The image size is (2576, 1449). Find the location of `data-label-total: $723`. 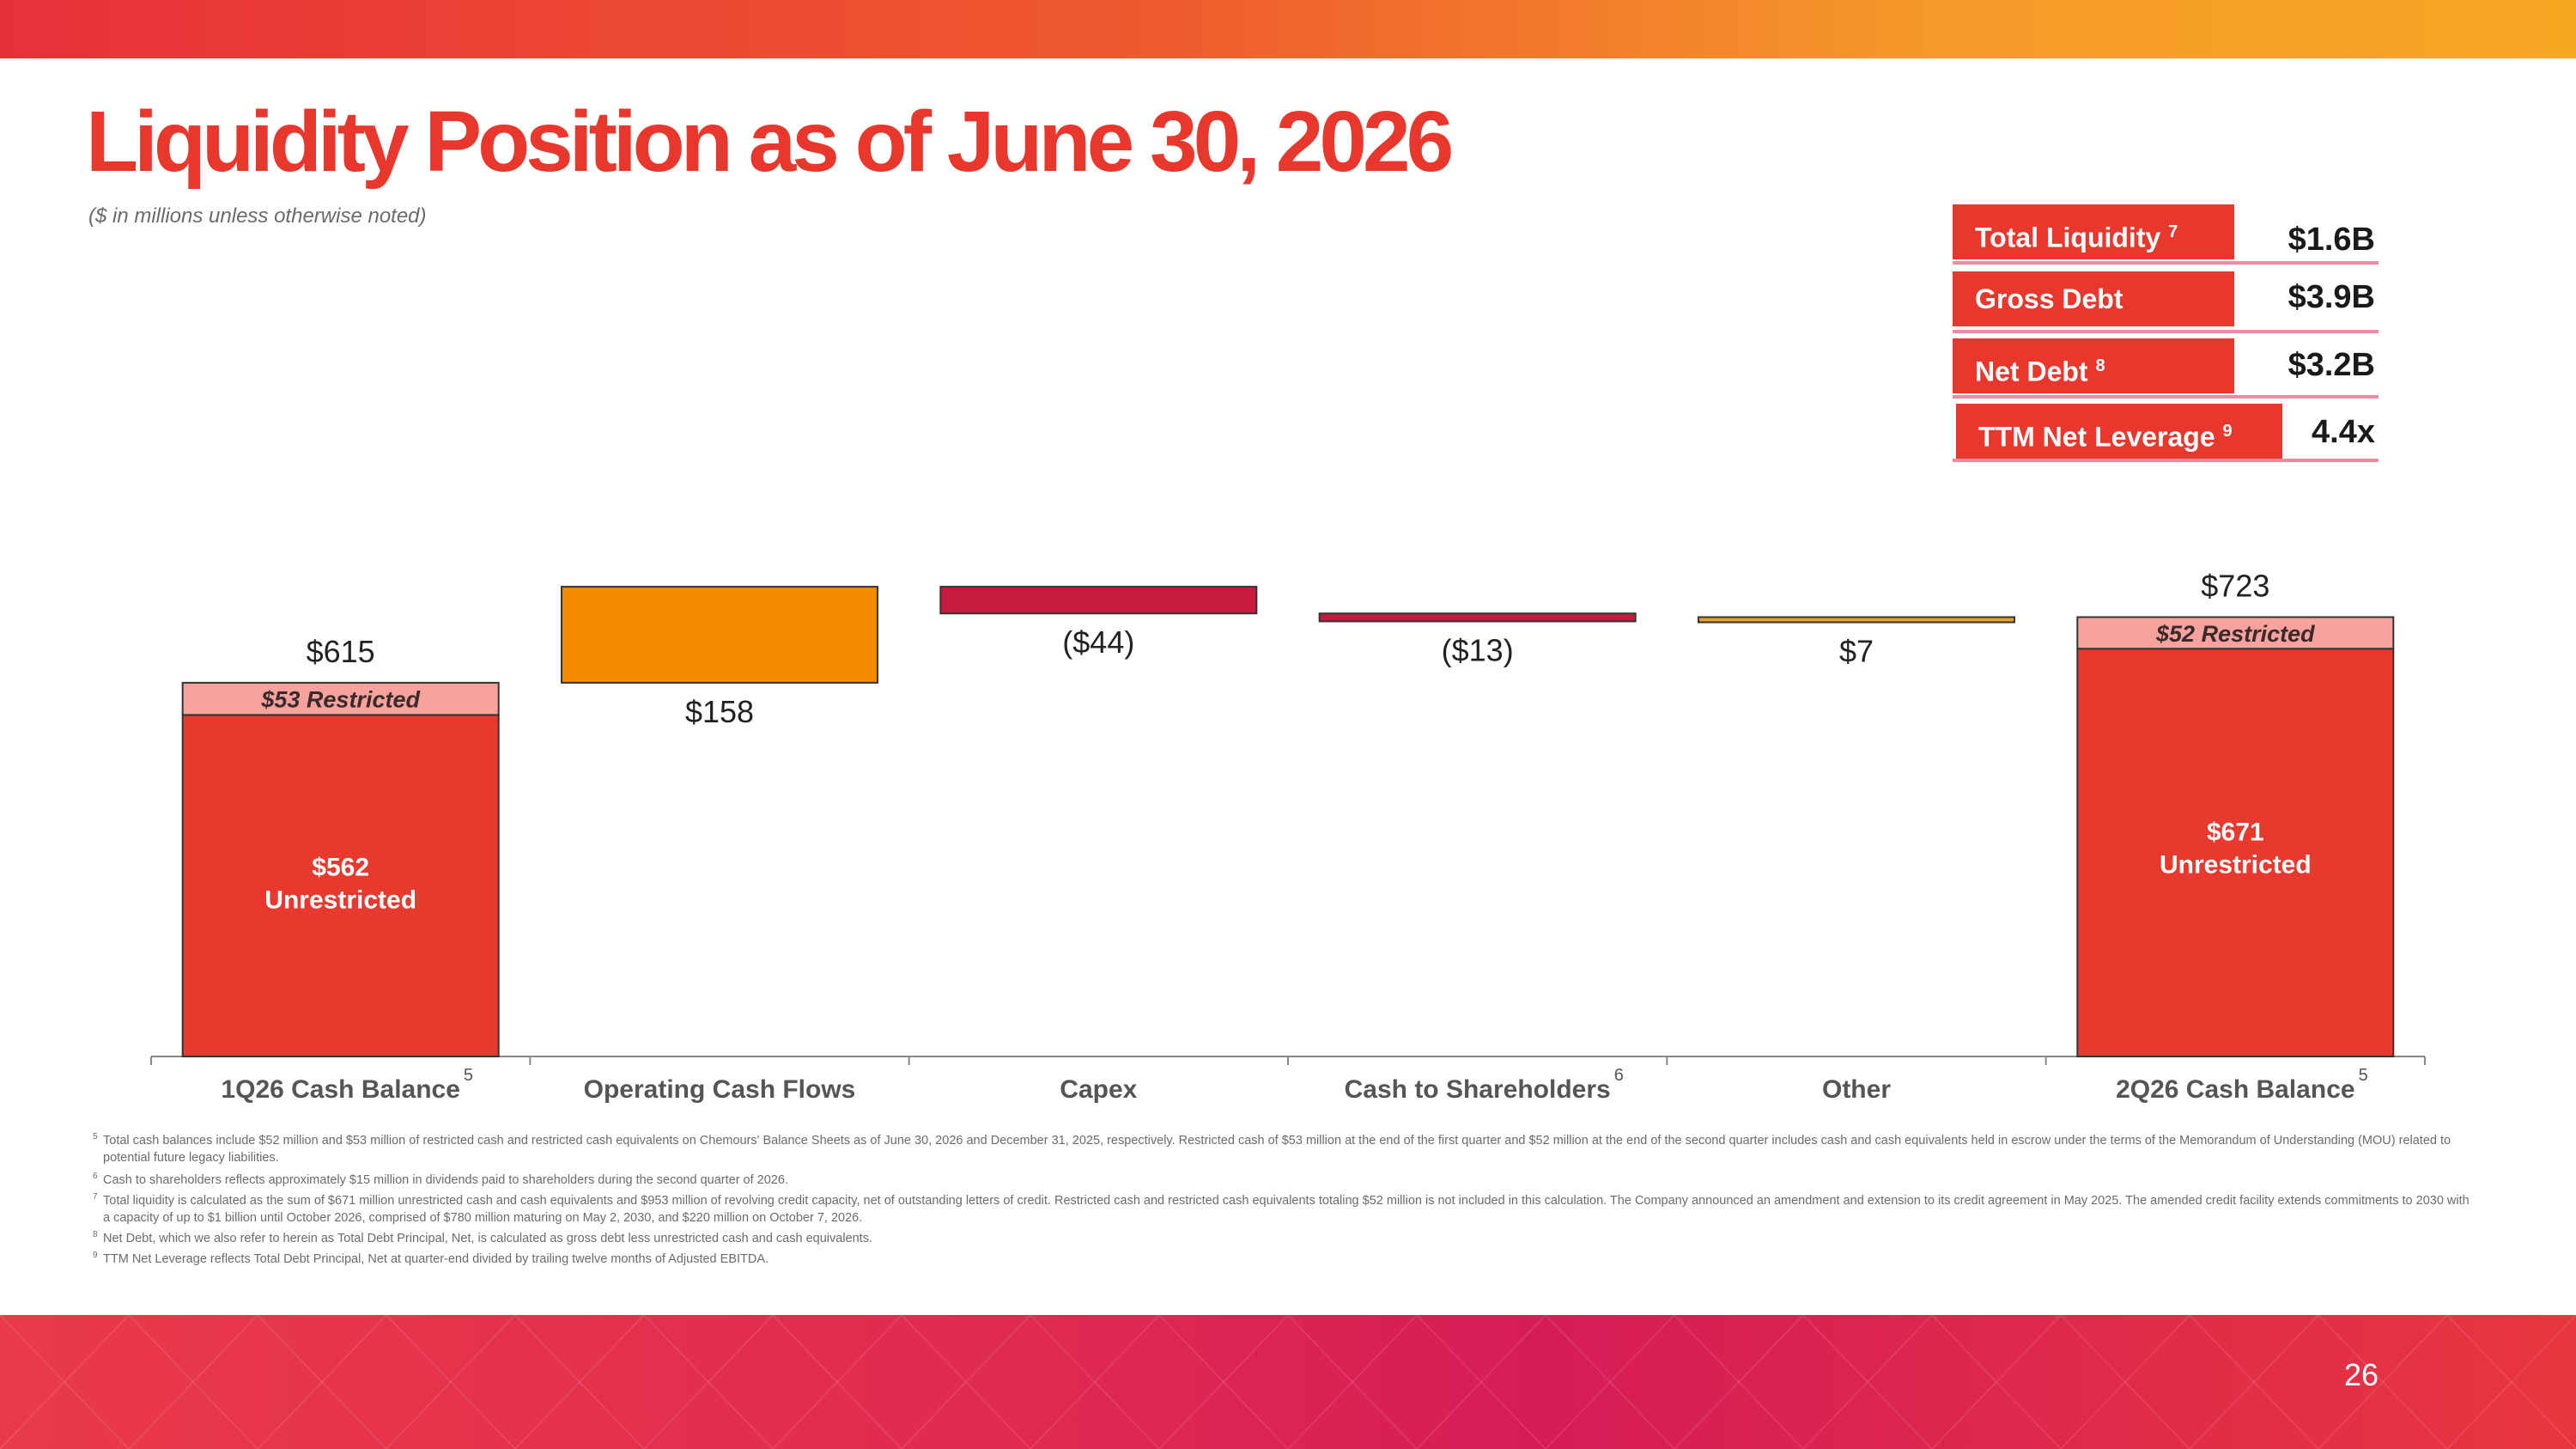

data-label-total: $723 is located at coordinates (2235, 585).